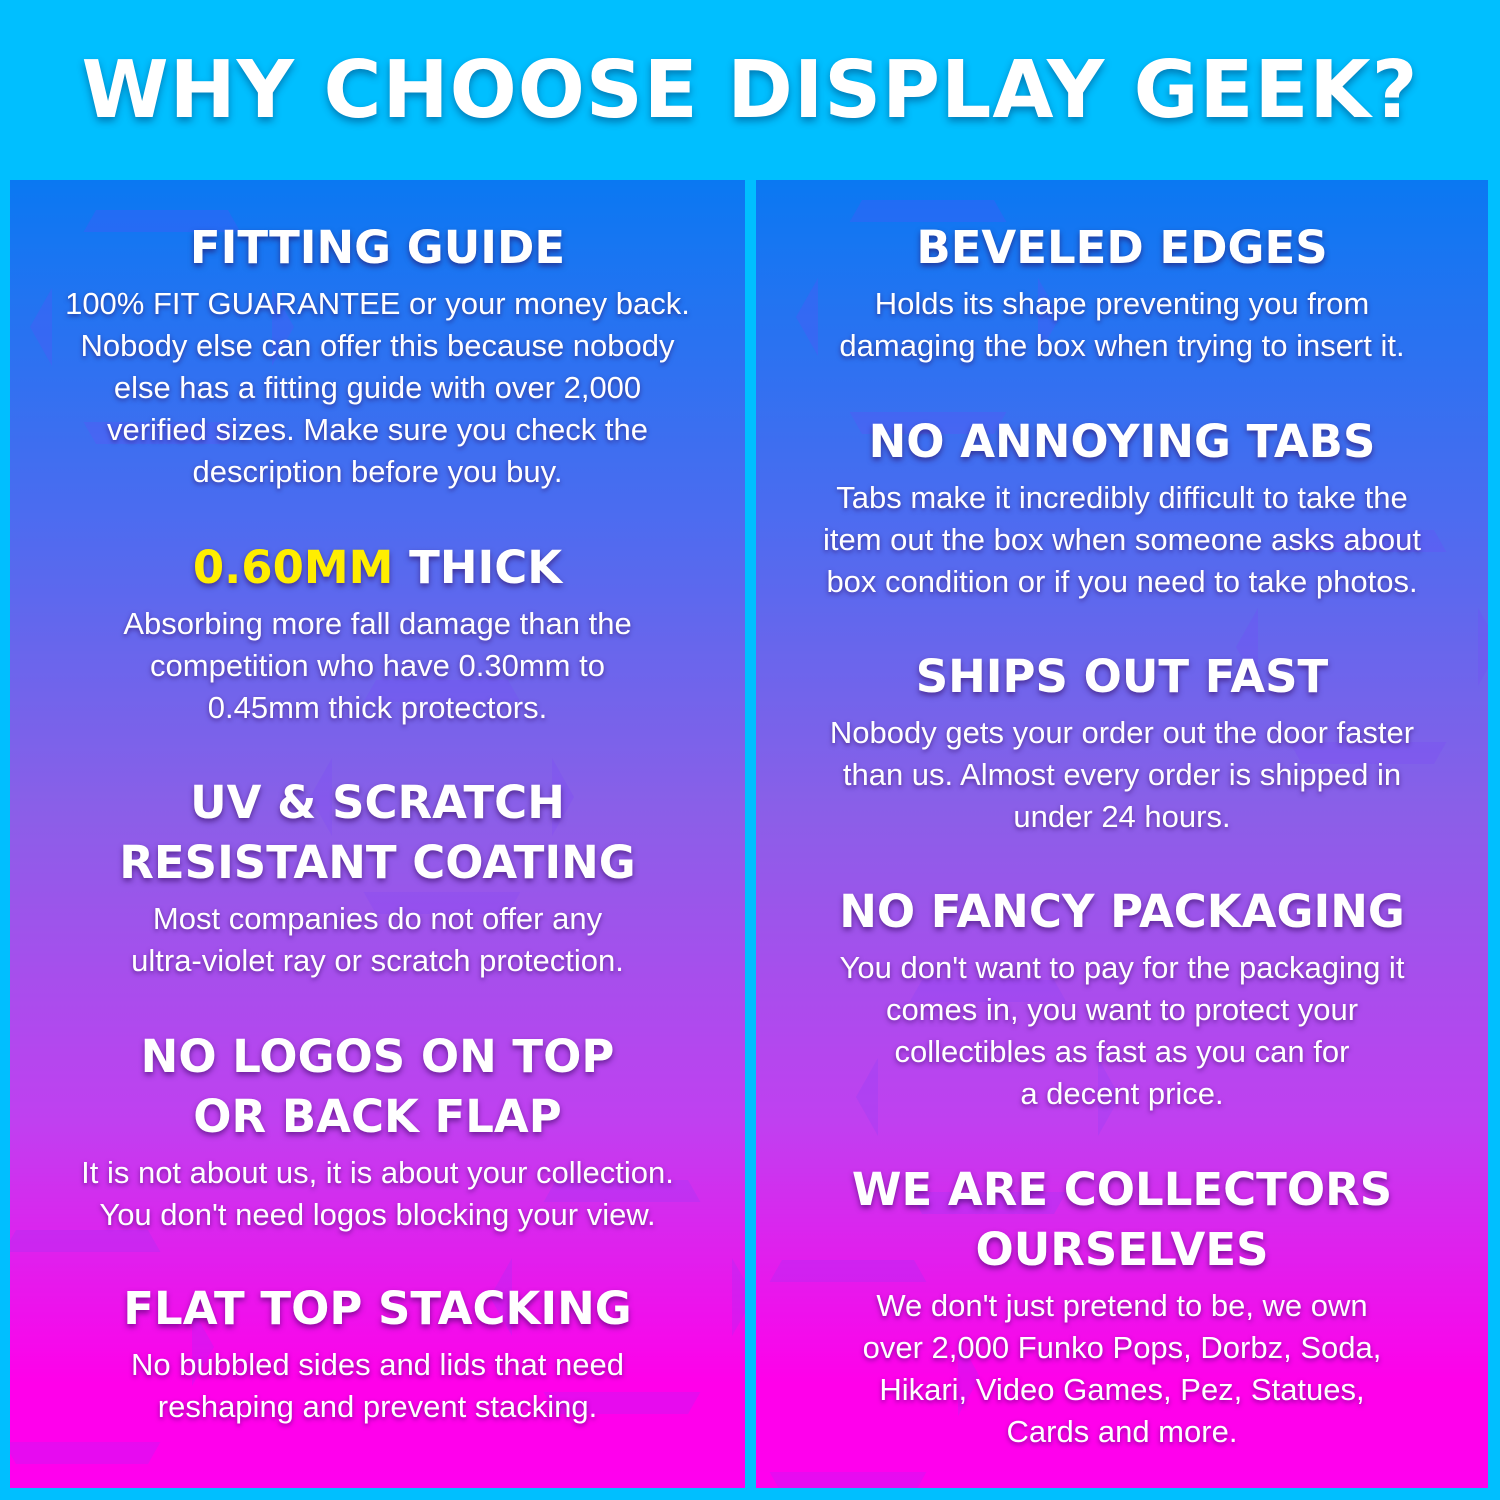  I want to click on feature-title: NO LOGOS ON TOP, so click(377, 1056).